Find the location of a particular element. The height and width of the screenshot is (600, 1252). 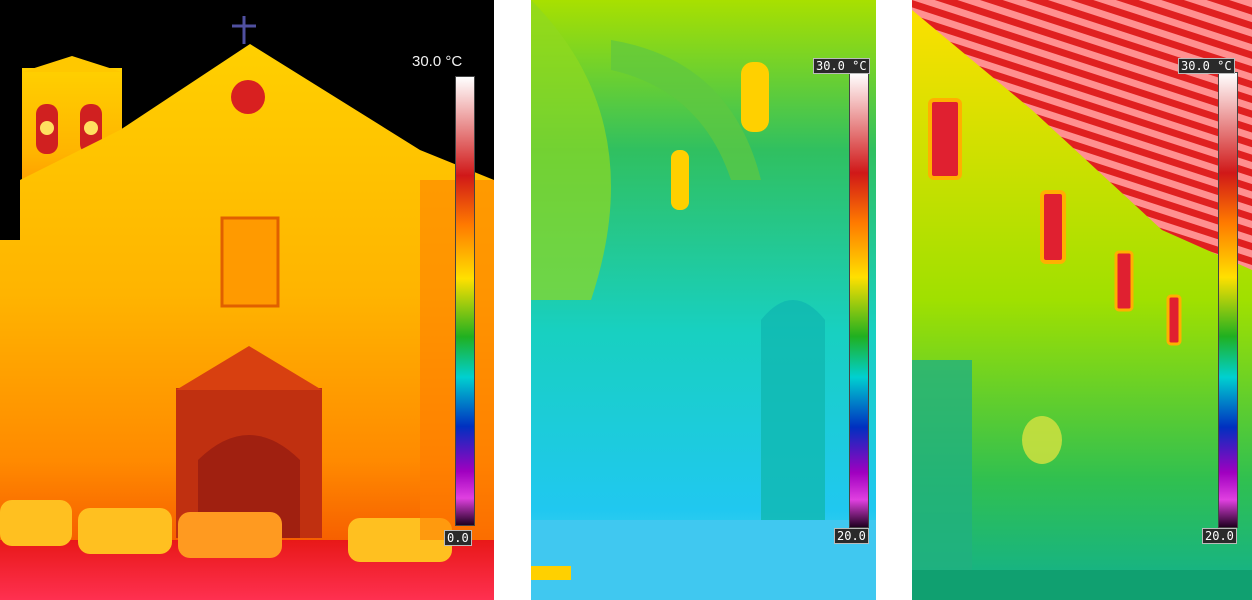

side-chapel is located at coordinates (942, 480).